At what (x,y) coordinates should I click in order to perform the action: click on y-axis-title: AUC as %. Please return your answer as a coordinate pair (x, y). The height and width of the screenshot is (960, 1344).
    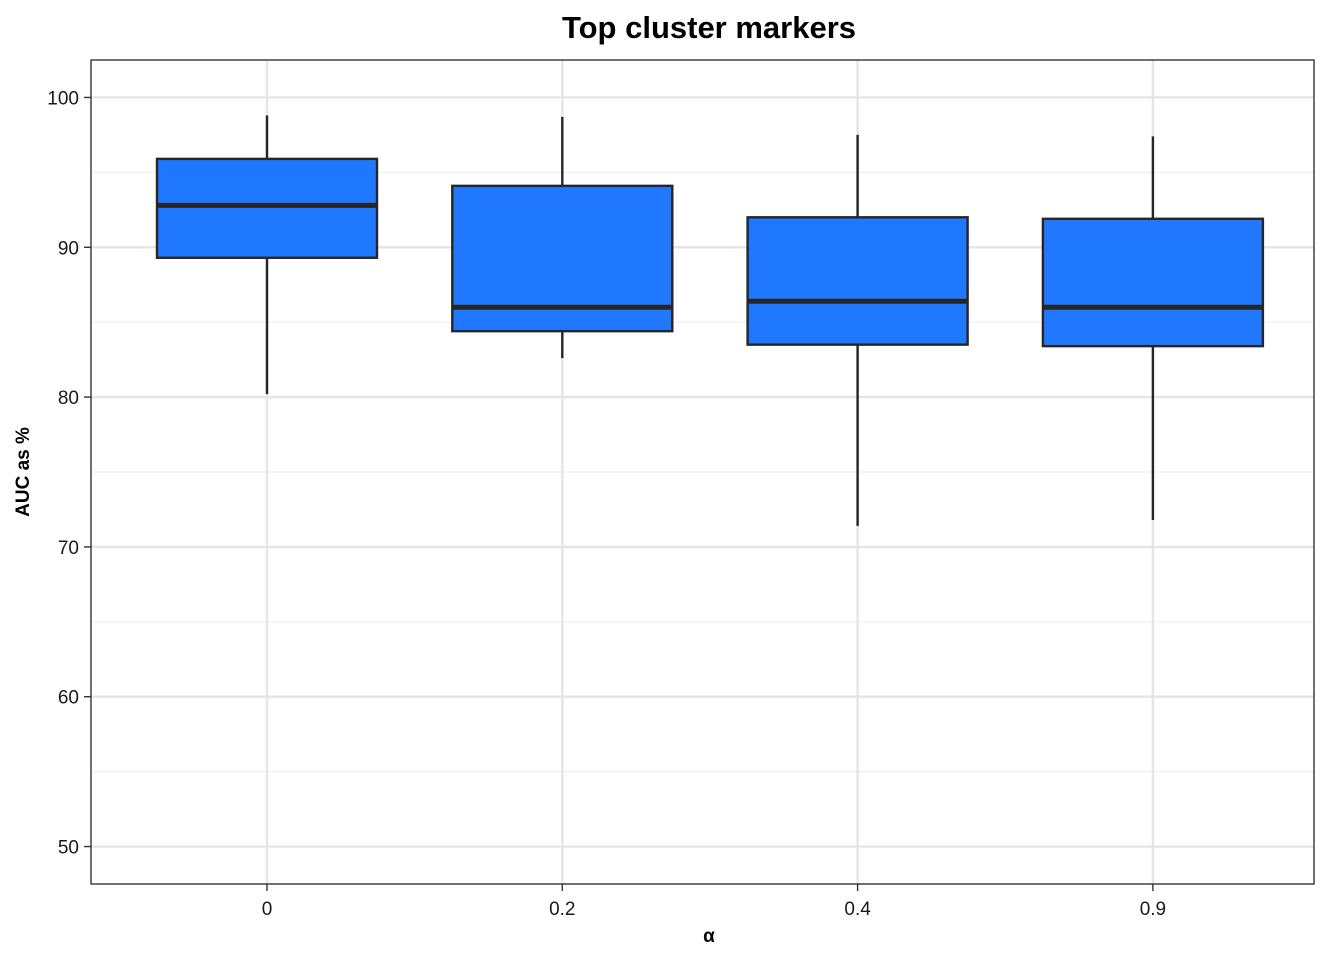
    Looking at the image, I should click on (23, 472).